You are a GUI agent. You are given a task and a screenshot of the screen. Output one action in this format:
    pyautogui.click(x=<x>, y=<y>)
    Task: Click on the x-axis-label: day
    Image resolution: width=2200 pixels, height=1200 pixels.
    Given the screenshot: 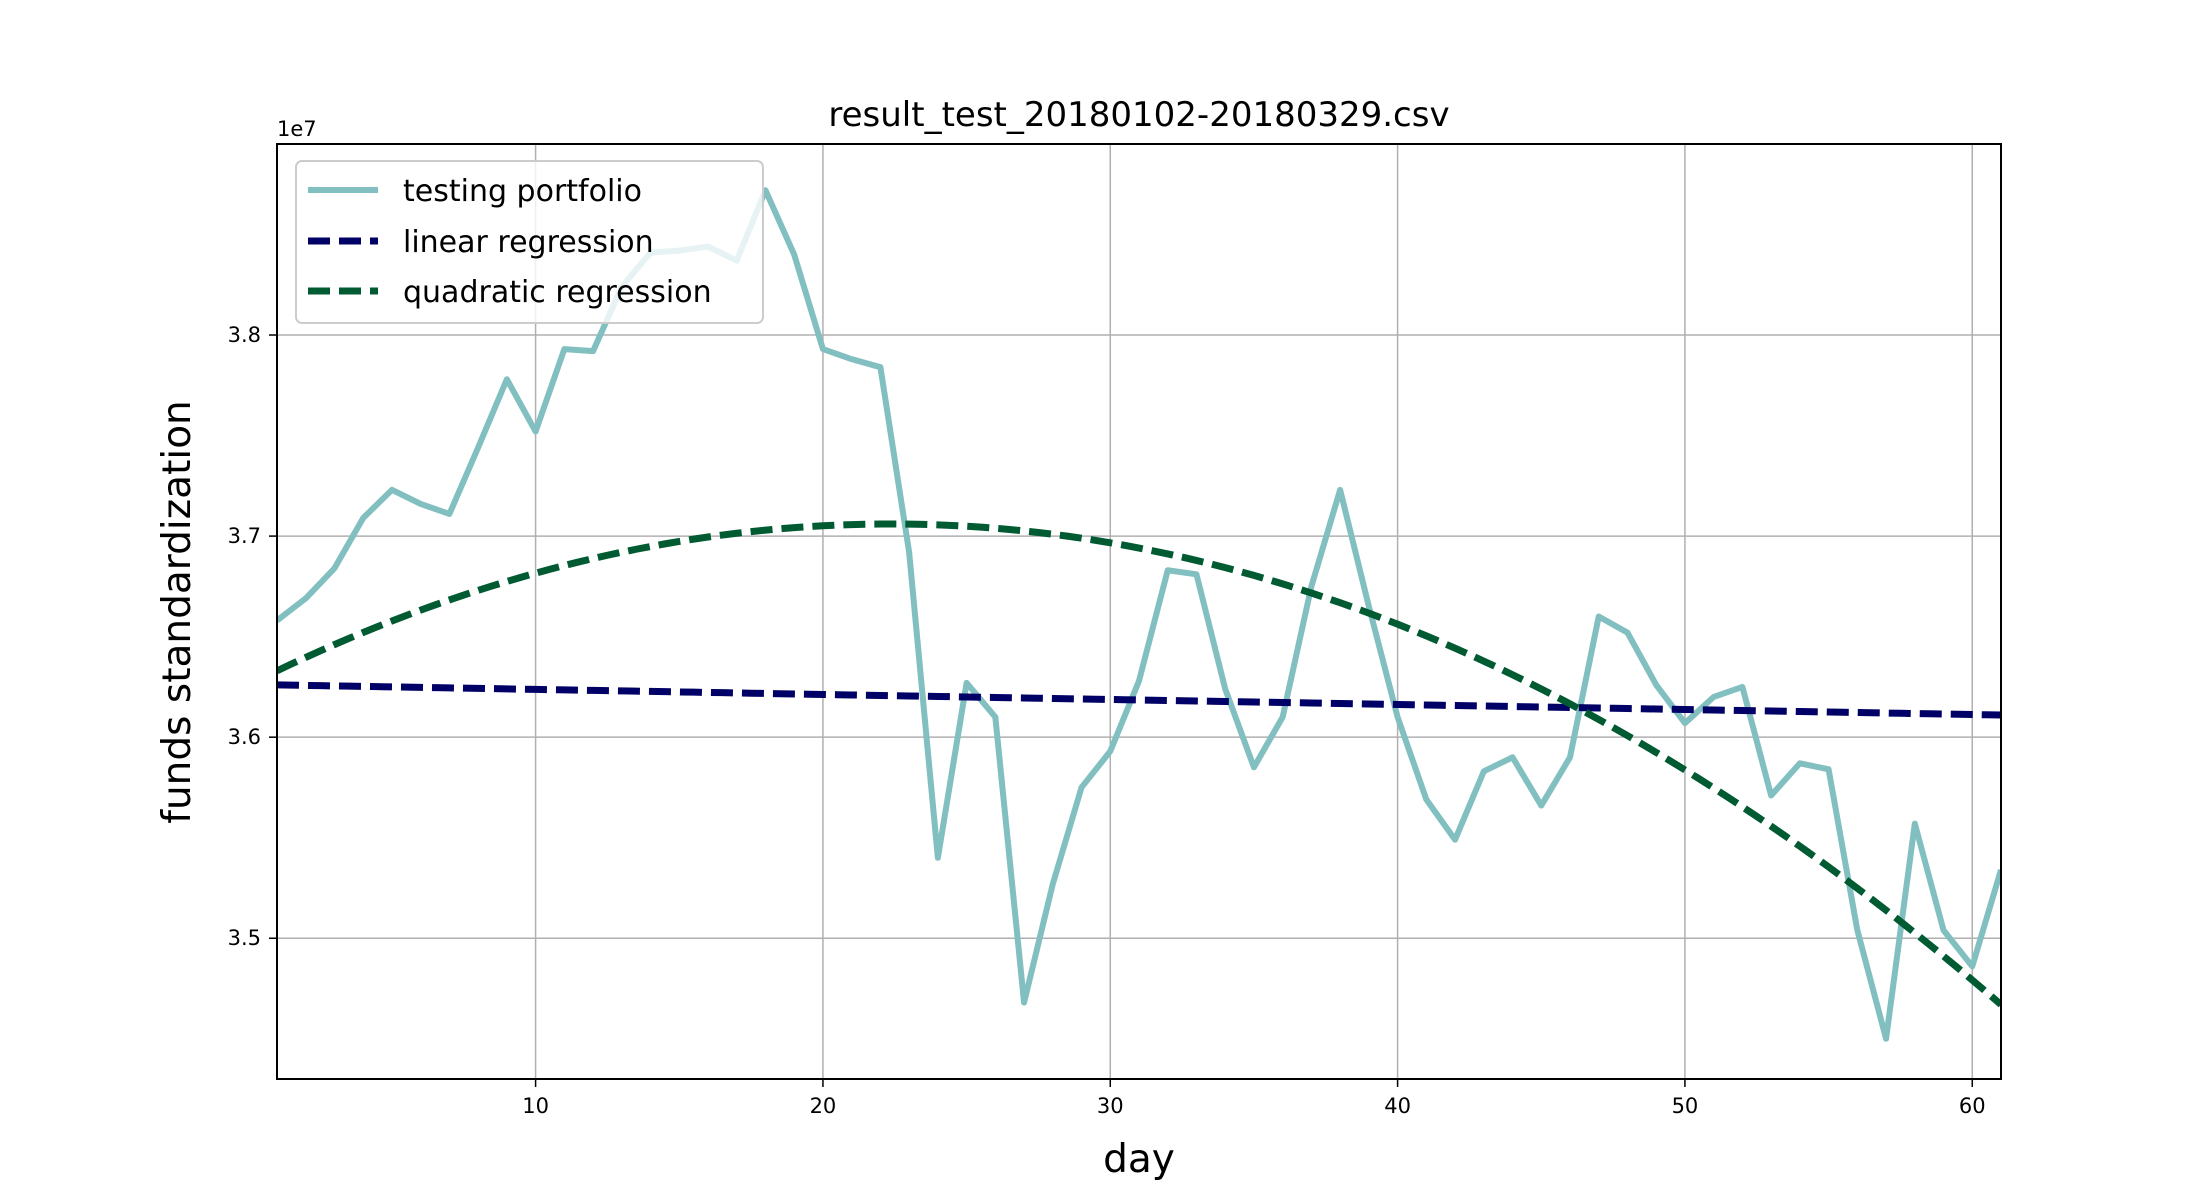 What is the action you would take?
    pyautogui.click(x=1139, y=1159)
    